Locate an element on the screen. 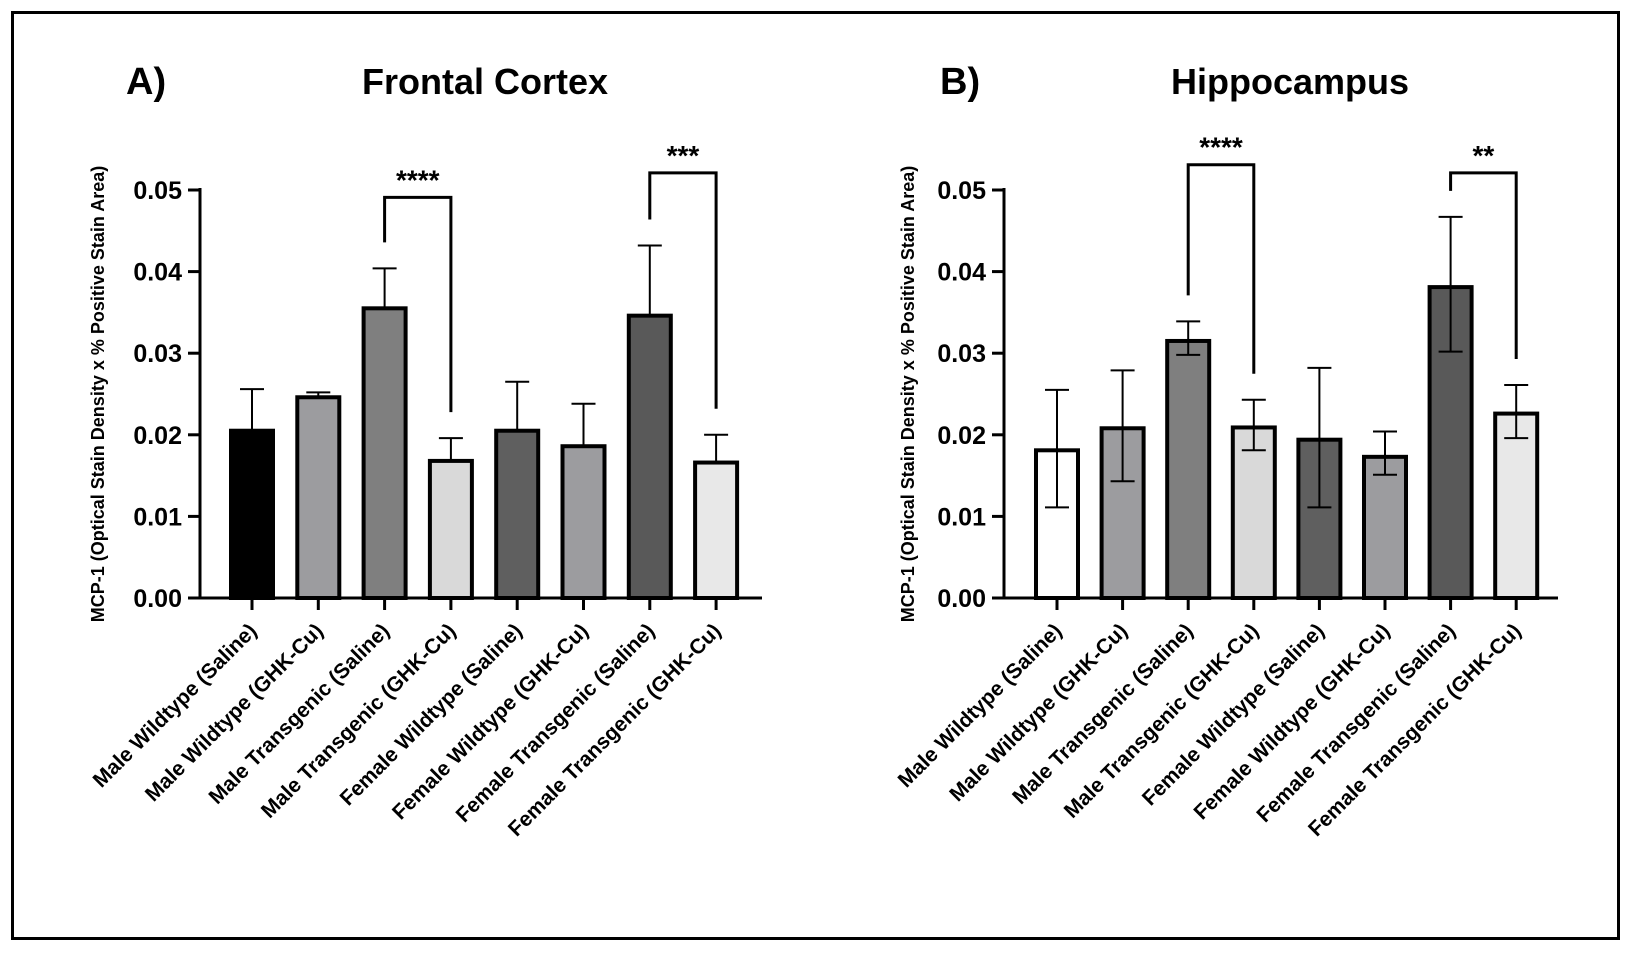 The height and width of the screenshot is (963, 1631). chart-title: Frontal Cortex is located at coordinates (485, 81).